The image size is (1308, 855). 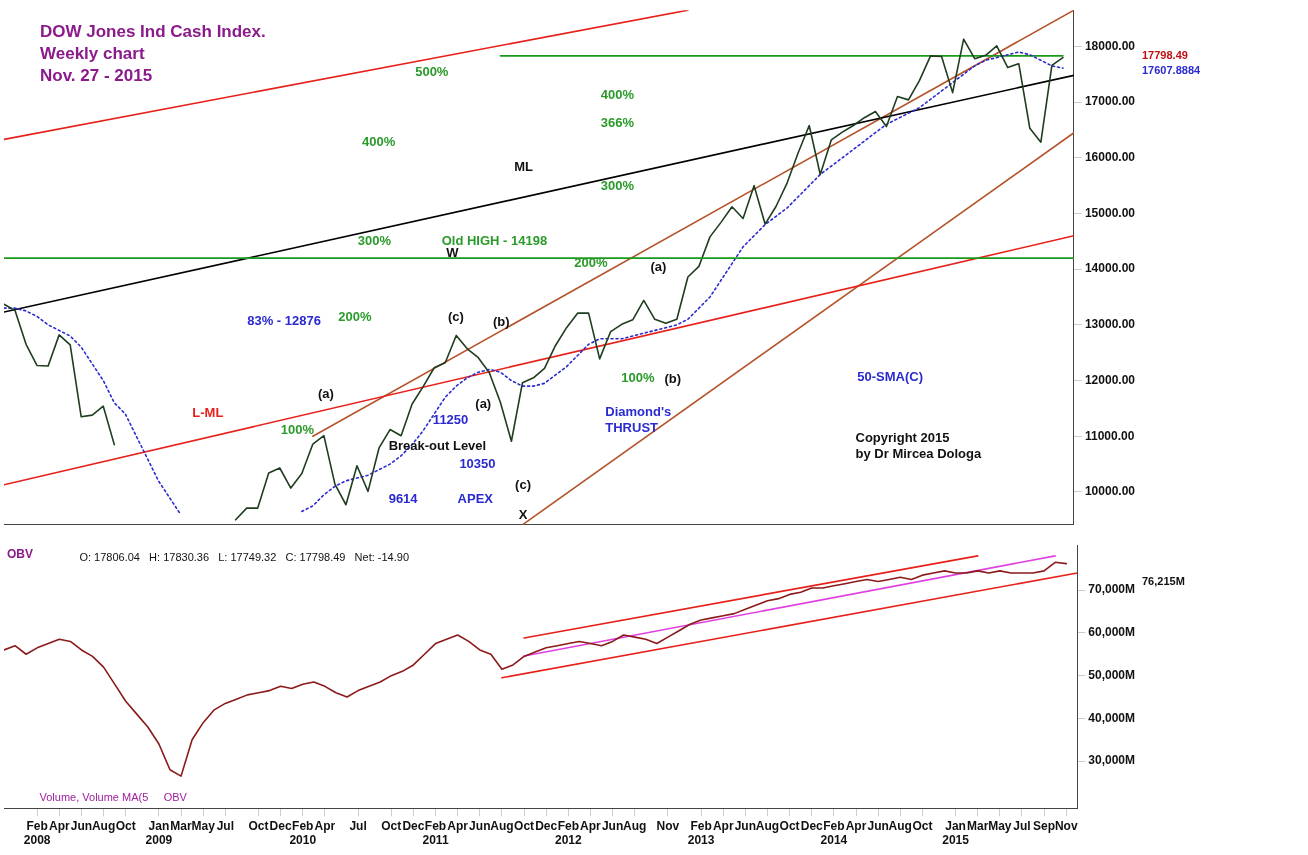 I want to click on y-tick-label: 18000.00, so click(x=1110, y=45).